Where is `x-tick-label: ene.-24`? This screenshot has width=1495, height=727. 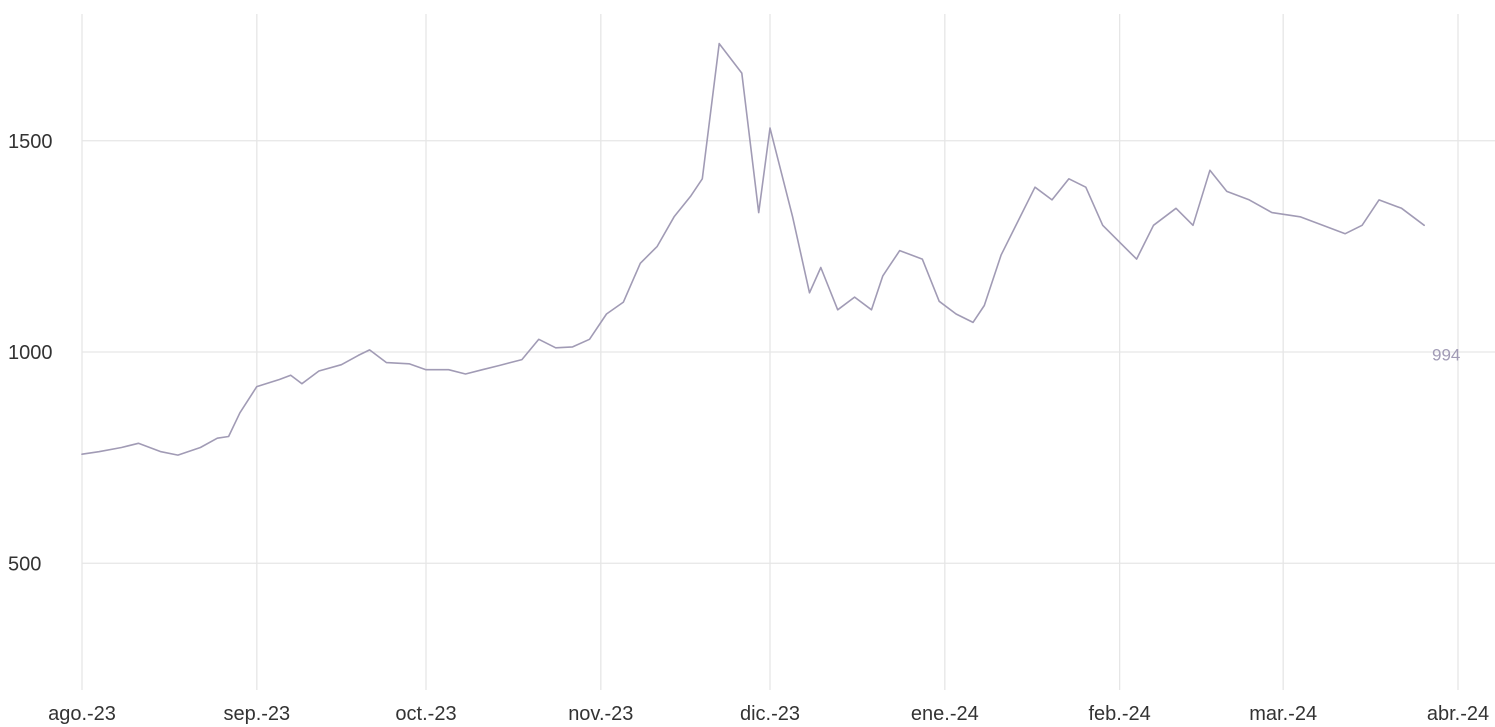
x-tick-label: ene.-24 is located at coordinates (945, 714).